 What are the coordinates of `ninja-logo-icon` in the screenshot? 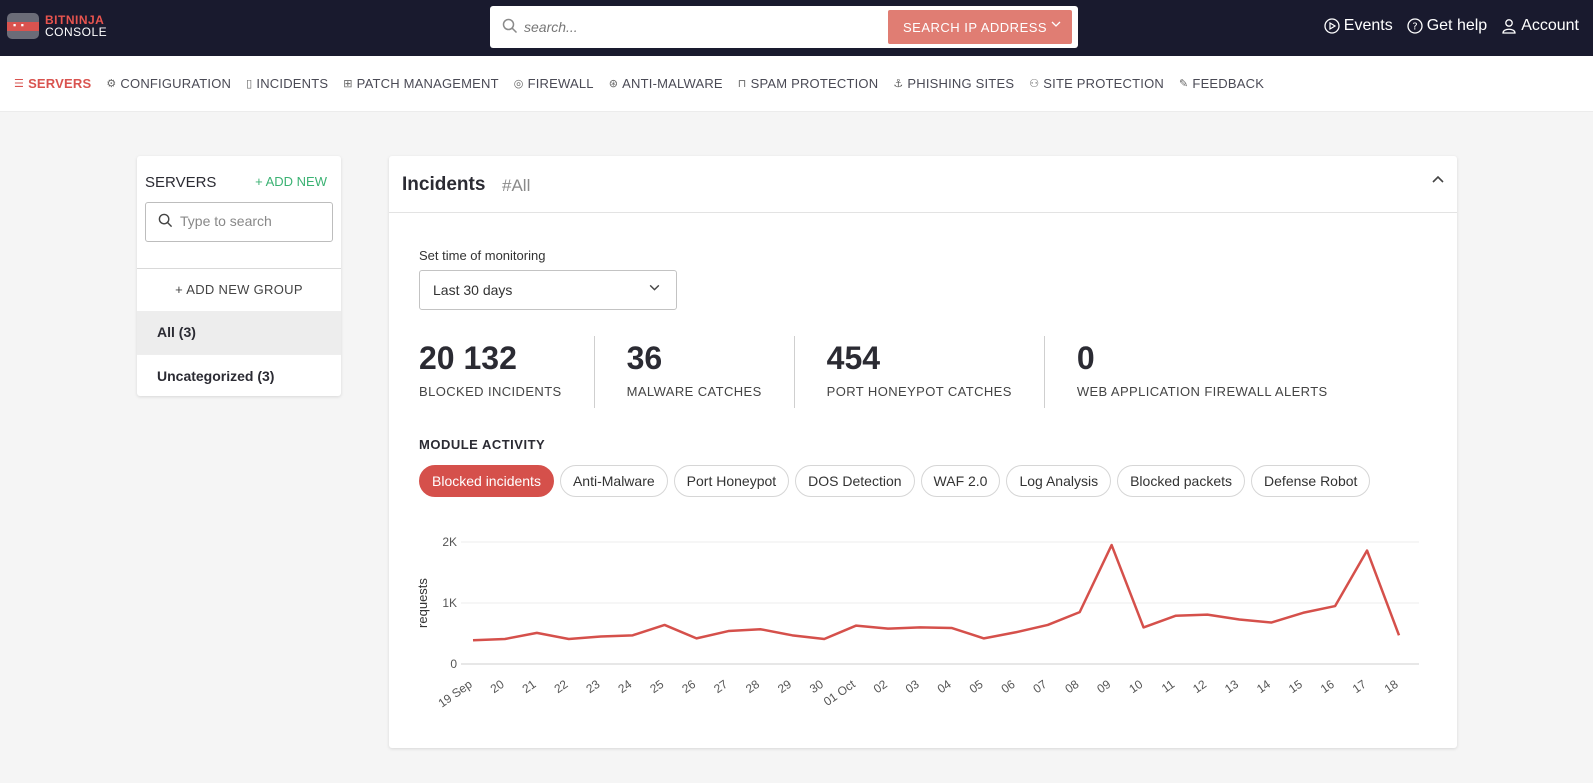 It's located at (23, 26).